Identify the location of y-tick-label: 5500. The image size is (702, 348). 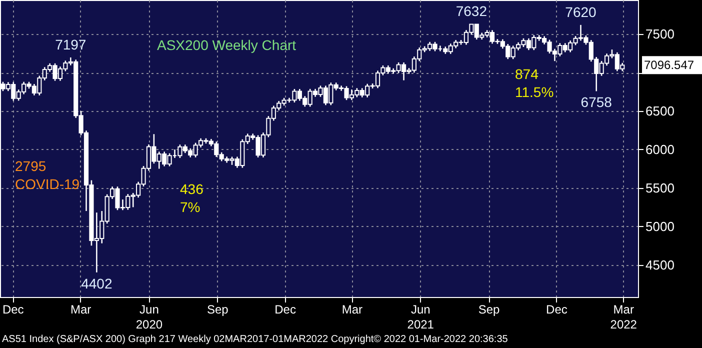
(660, 188).